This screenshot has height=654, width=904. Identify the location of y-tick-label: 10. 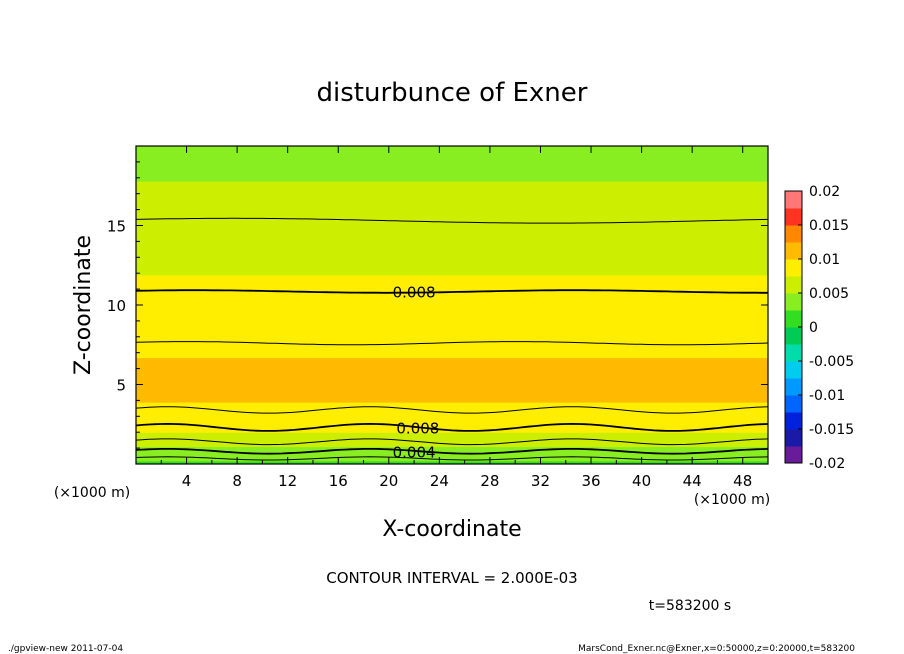
(116, 306).